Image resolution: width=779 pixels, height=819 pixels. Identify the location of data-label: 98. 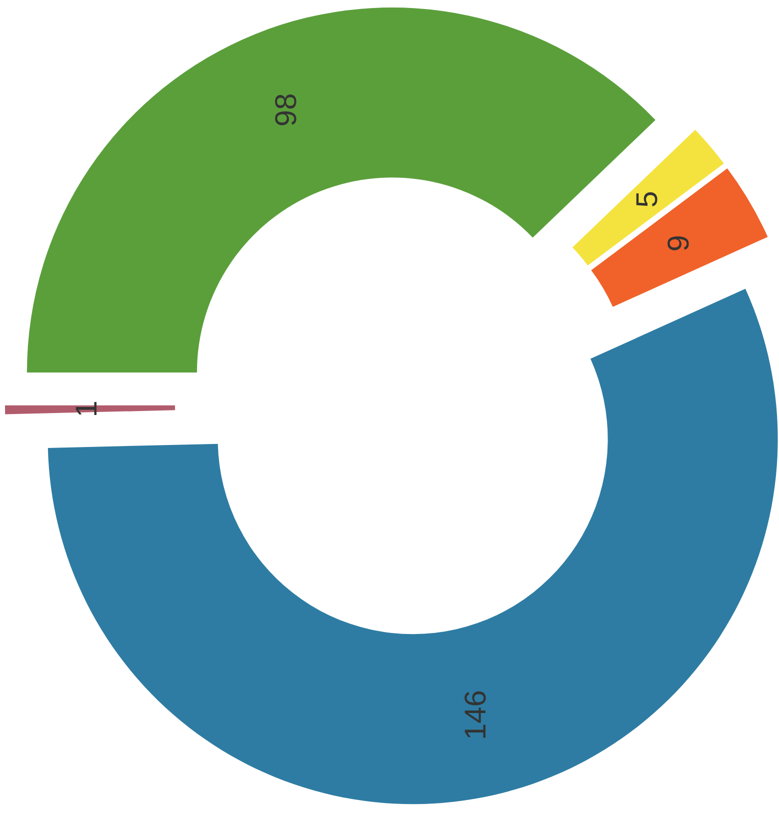
(286, 110).